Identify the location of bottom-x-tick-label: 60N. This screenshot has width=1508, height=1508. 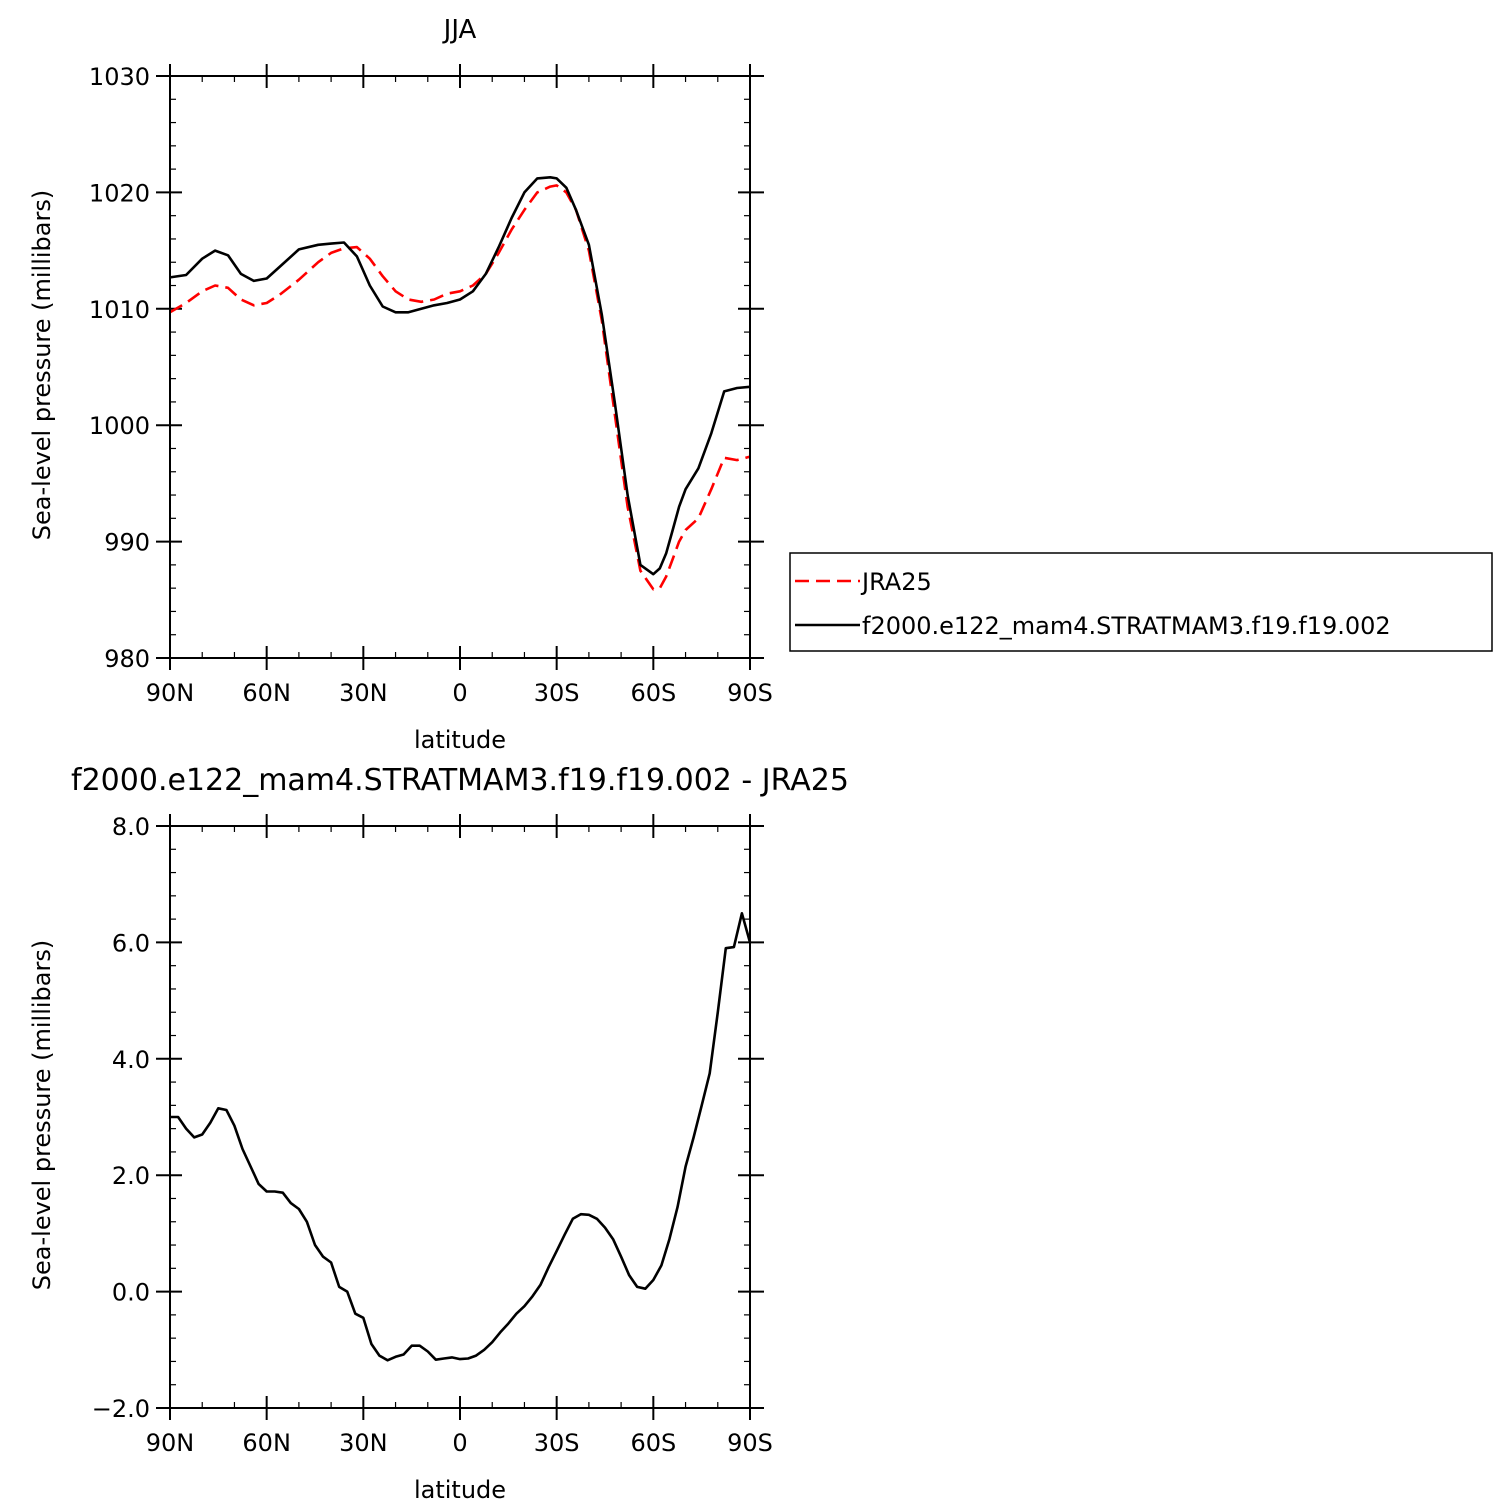
(266, 1443).